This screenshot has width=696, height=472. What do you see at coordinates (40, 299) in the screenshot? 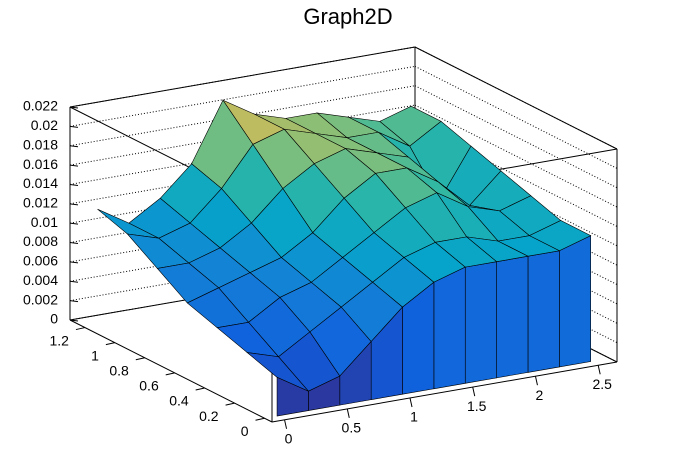
I see `z-tick-label: 0.002` at bounding box center [40, 299].